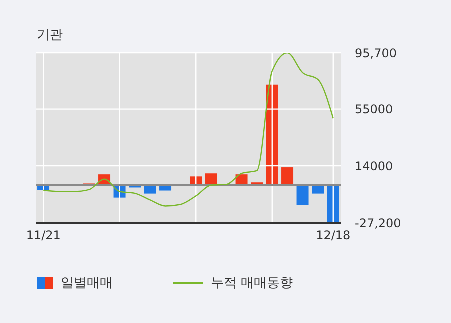  What do you see at coordinates (87, 283) in the screenshot?
I see `legend-label: 일별매매` at bounding box center [87, 283].